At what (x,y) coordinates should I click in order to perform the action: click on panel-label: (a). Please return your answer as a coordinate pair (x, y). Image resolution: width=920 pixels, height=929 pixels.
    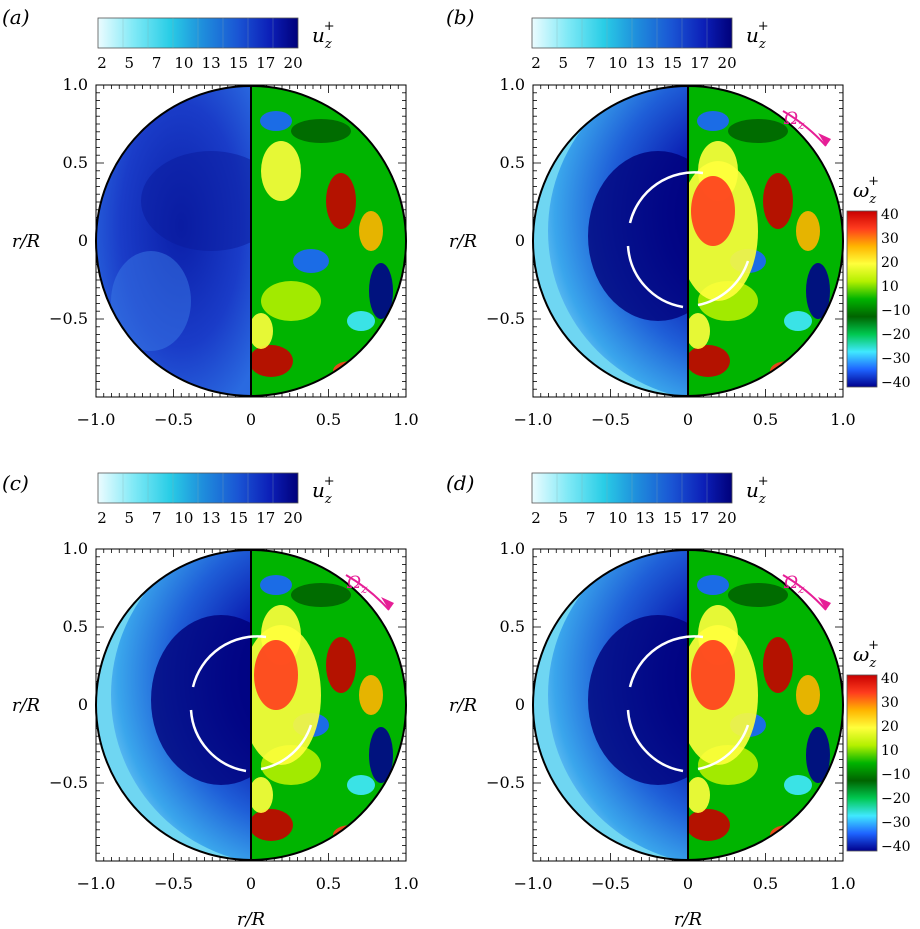
    Looking at the image, I should click on (16, 17).